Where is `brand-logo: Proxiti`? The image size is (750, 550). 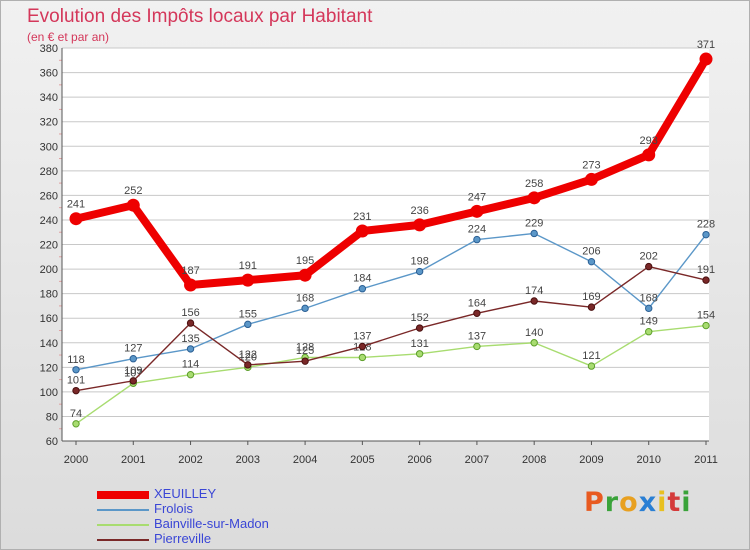
brand-logo: Proxiti is located at coordinates (638, 502).